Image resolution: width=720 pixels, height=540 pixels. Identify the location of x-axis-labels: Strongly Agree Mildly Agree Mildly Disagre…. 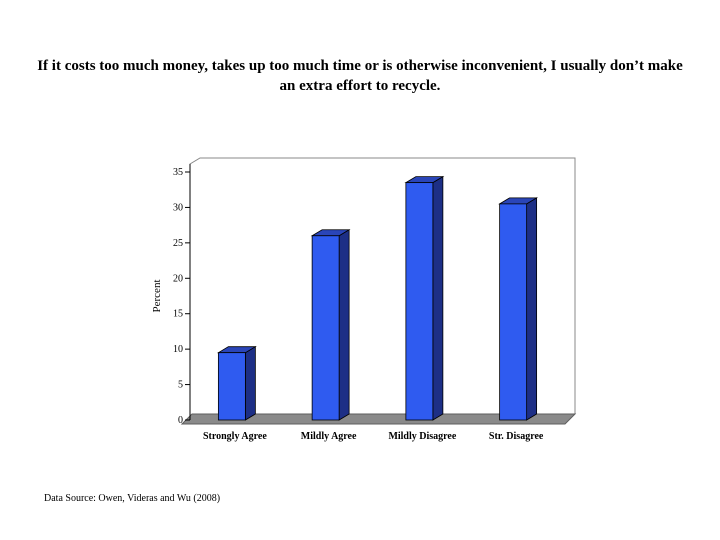
(373, 436).